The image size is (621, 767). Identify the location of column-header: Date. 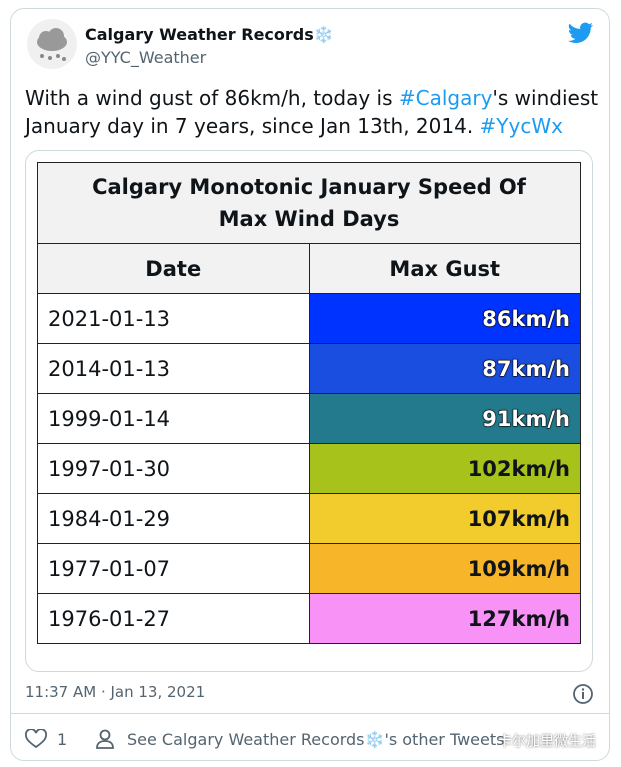
(173, 268).